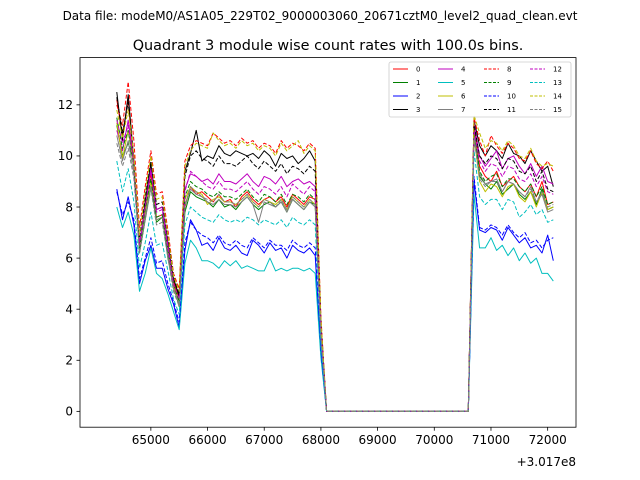  Describe the element at coordinates (378, 440) in the screenshot. I see `x-tick-label-69000: 69000` at that location.